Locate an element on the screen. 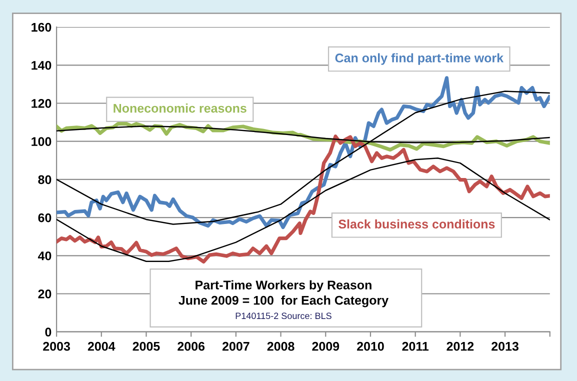 The image size is (577, 381). y-tick-label: 40 is located at coordinates (45, 255).